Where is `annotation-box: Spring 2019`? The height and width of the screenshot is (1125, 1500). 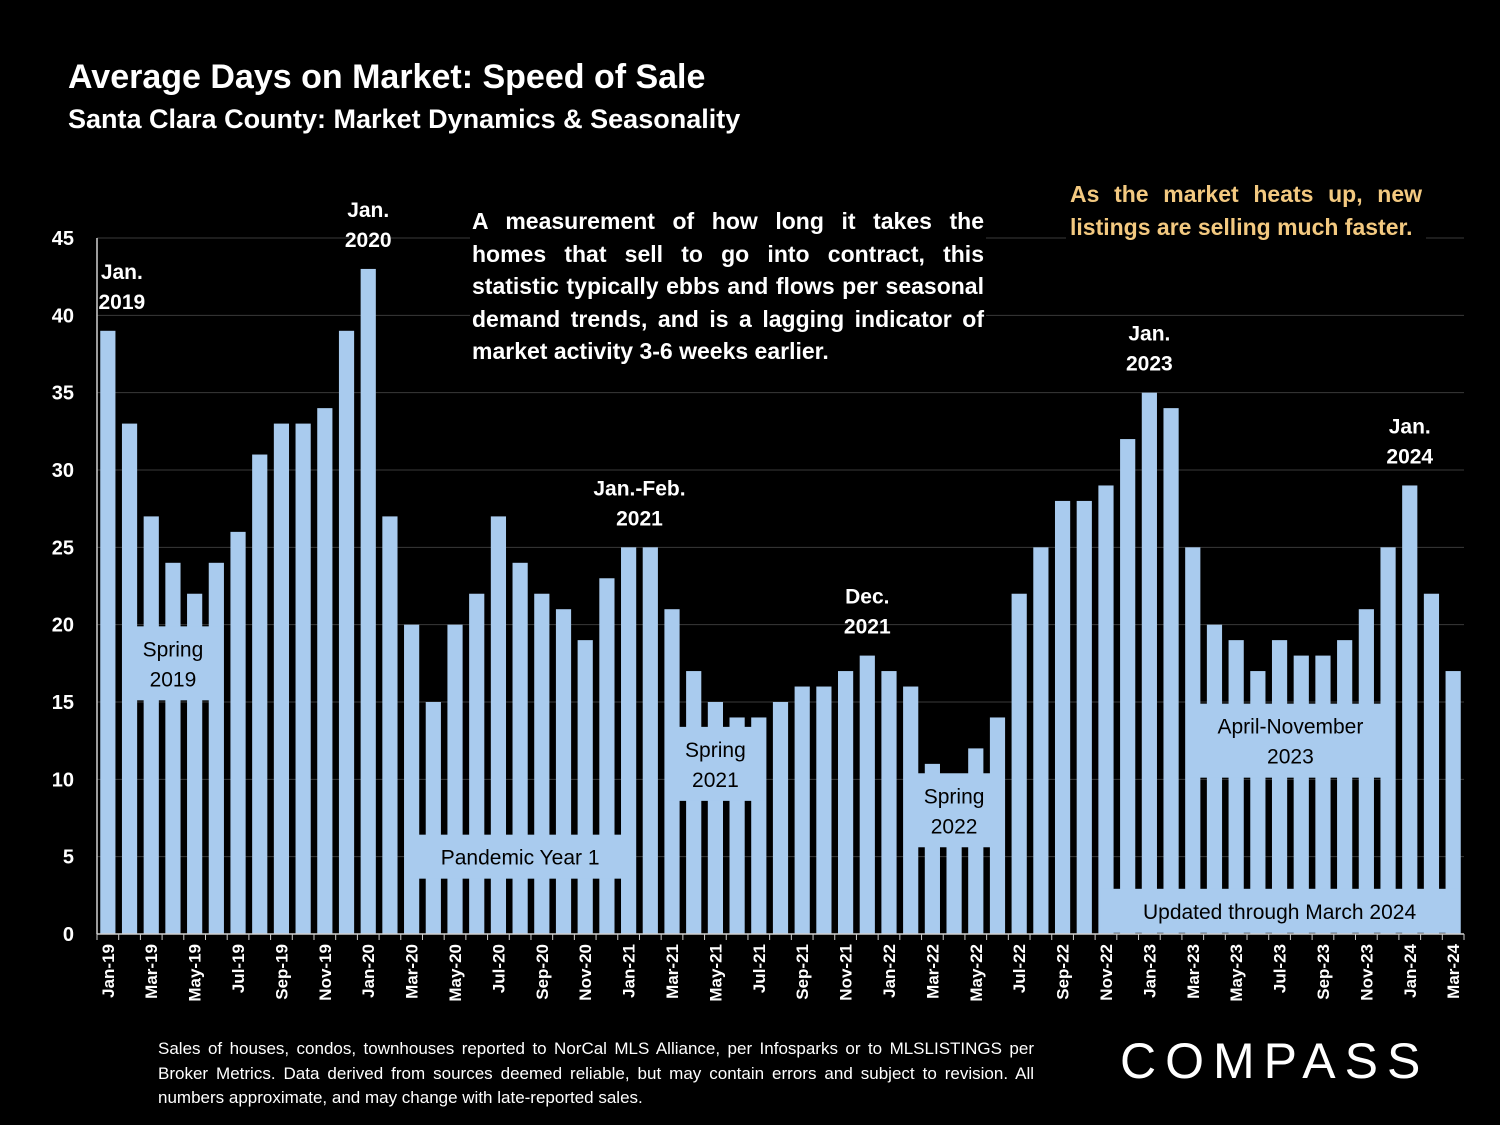 annotation-box: Spring 2019 is located at coordinates (173, 663).